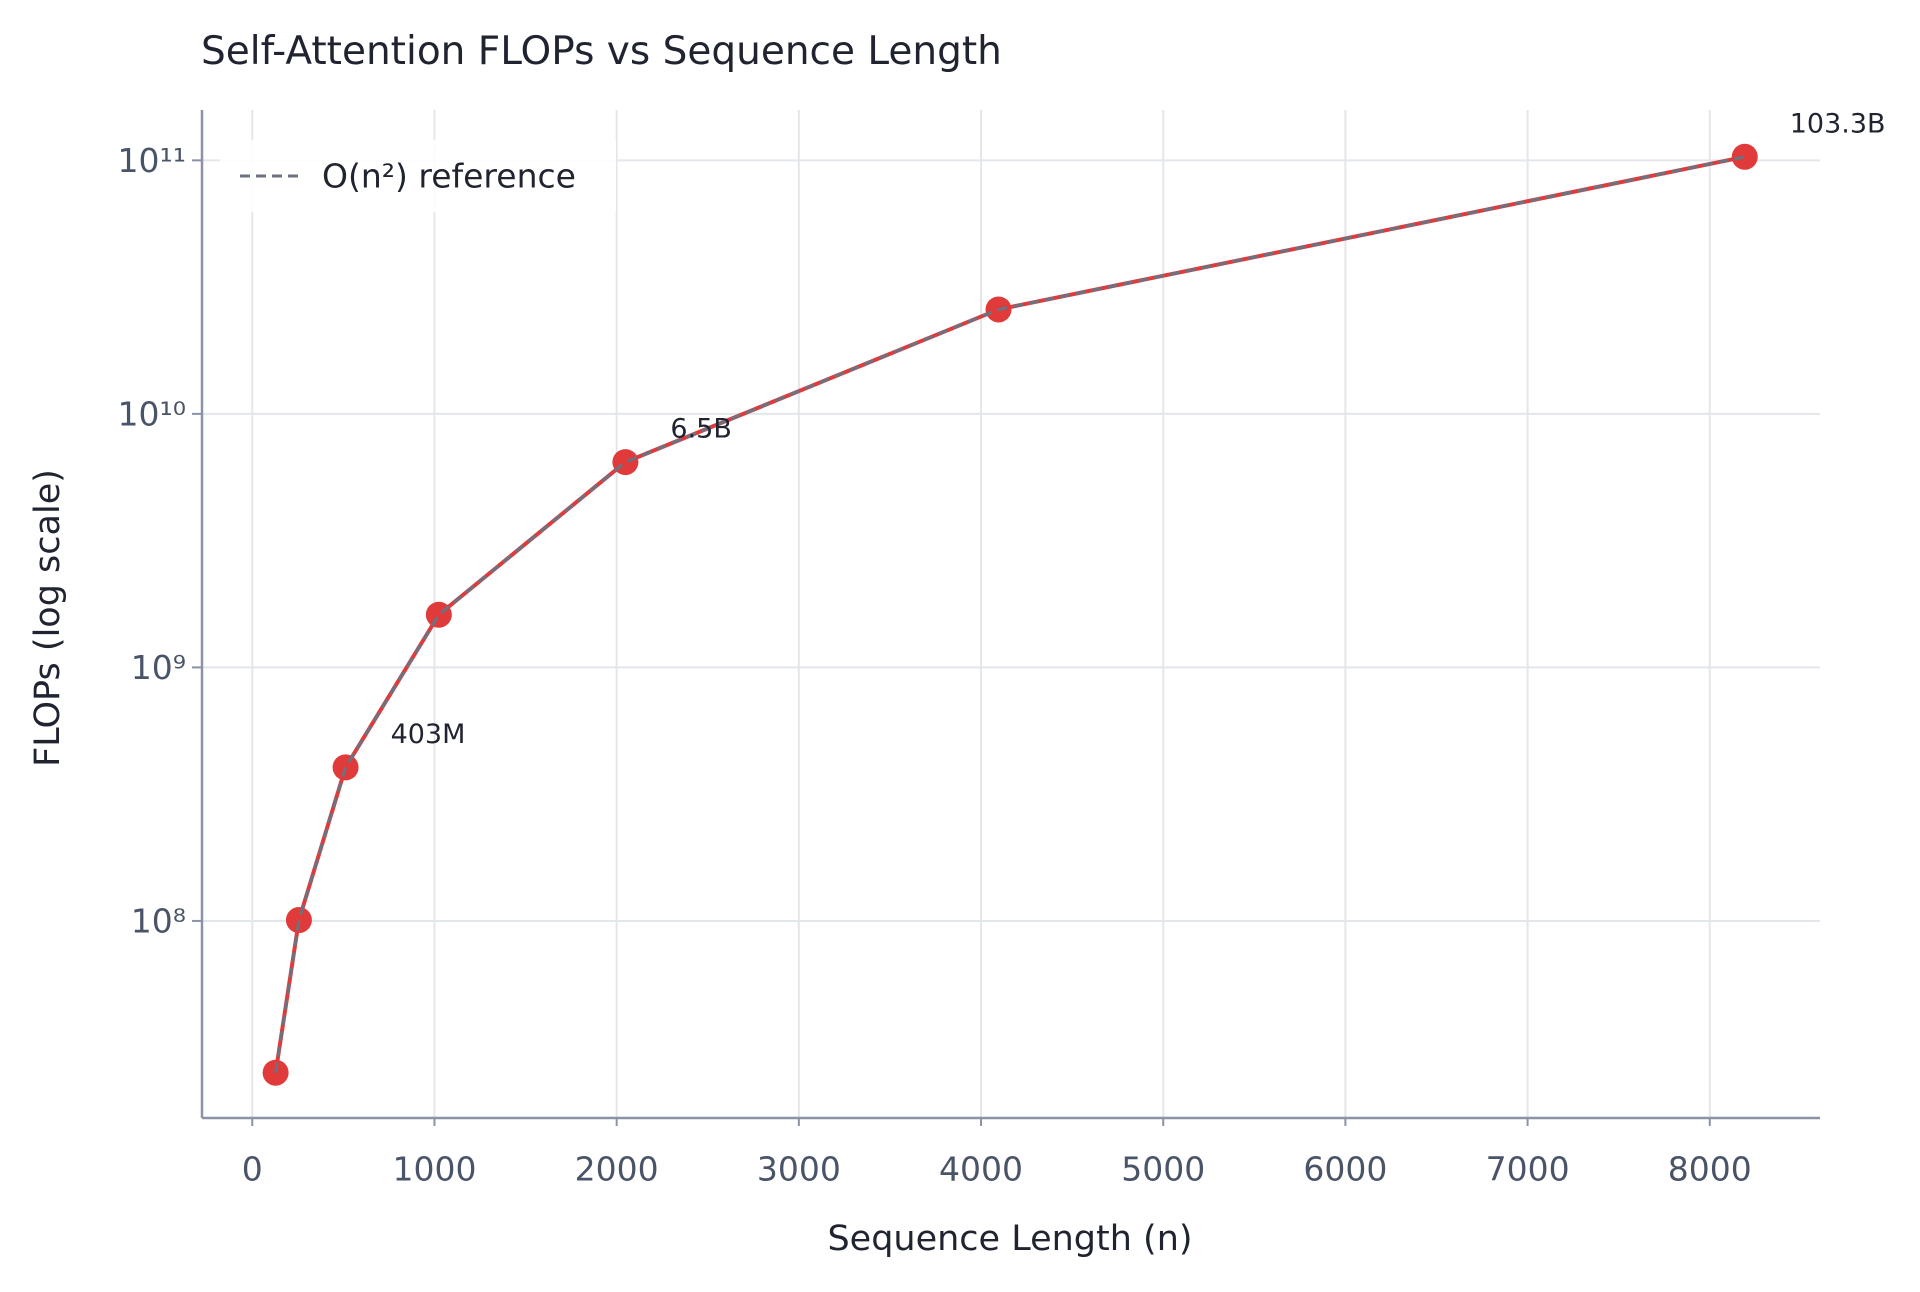  I want to click on x-tick-label: 7000, so click(1528, 1169).